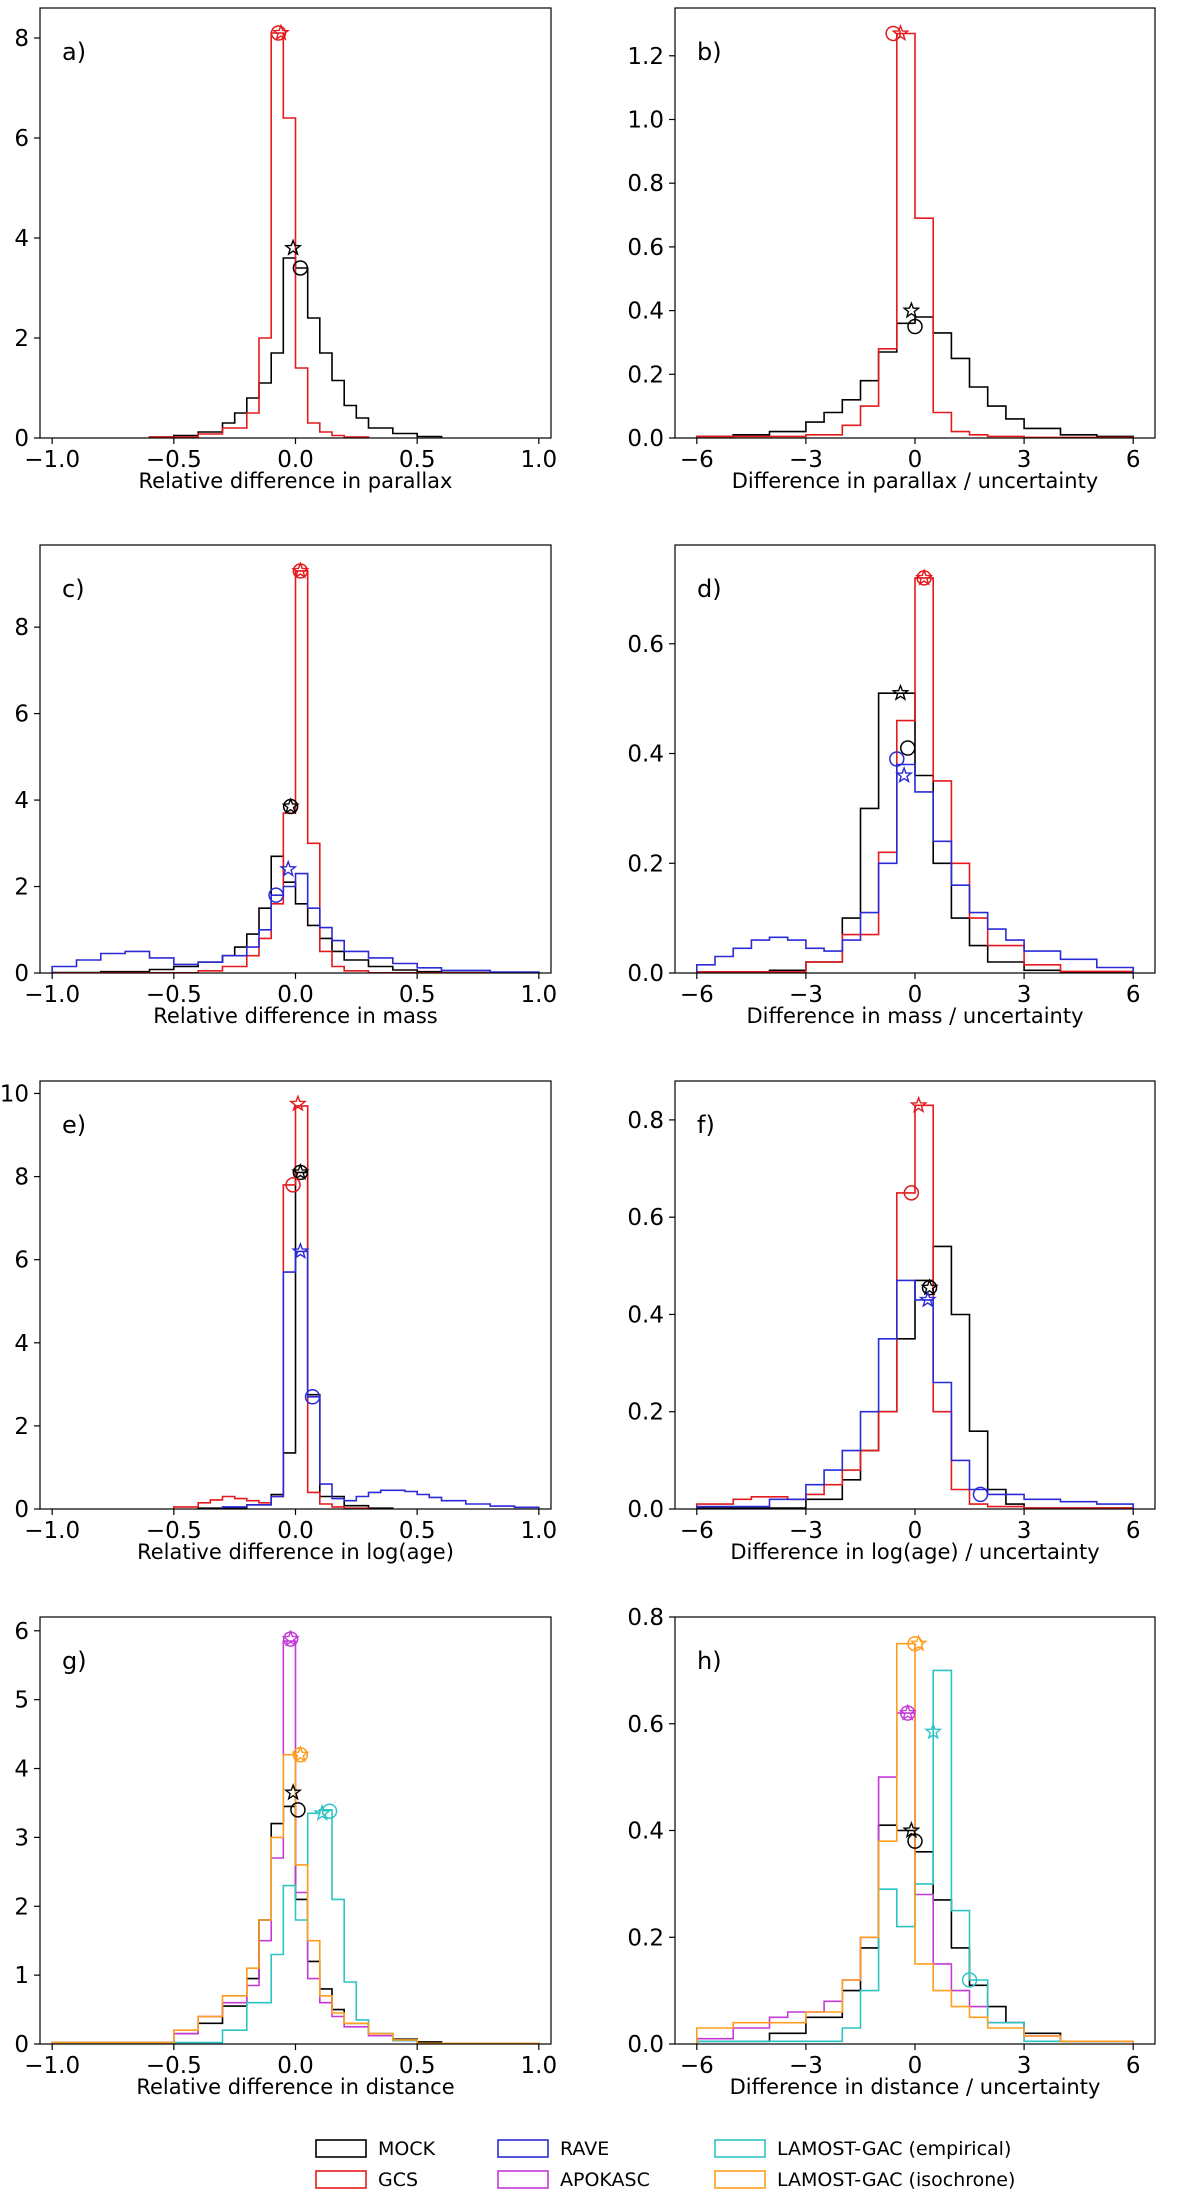  I want to click on legend-item: LAMOST-GAC (empirical), so click(862, 2149).